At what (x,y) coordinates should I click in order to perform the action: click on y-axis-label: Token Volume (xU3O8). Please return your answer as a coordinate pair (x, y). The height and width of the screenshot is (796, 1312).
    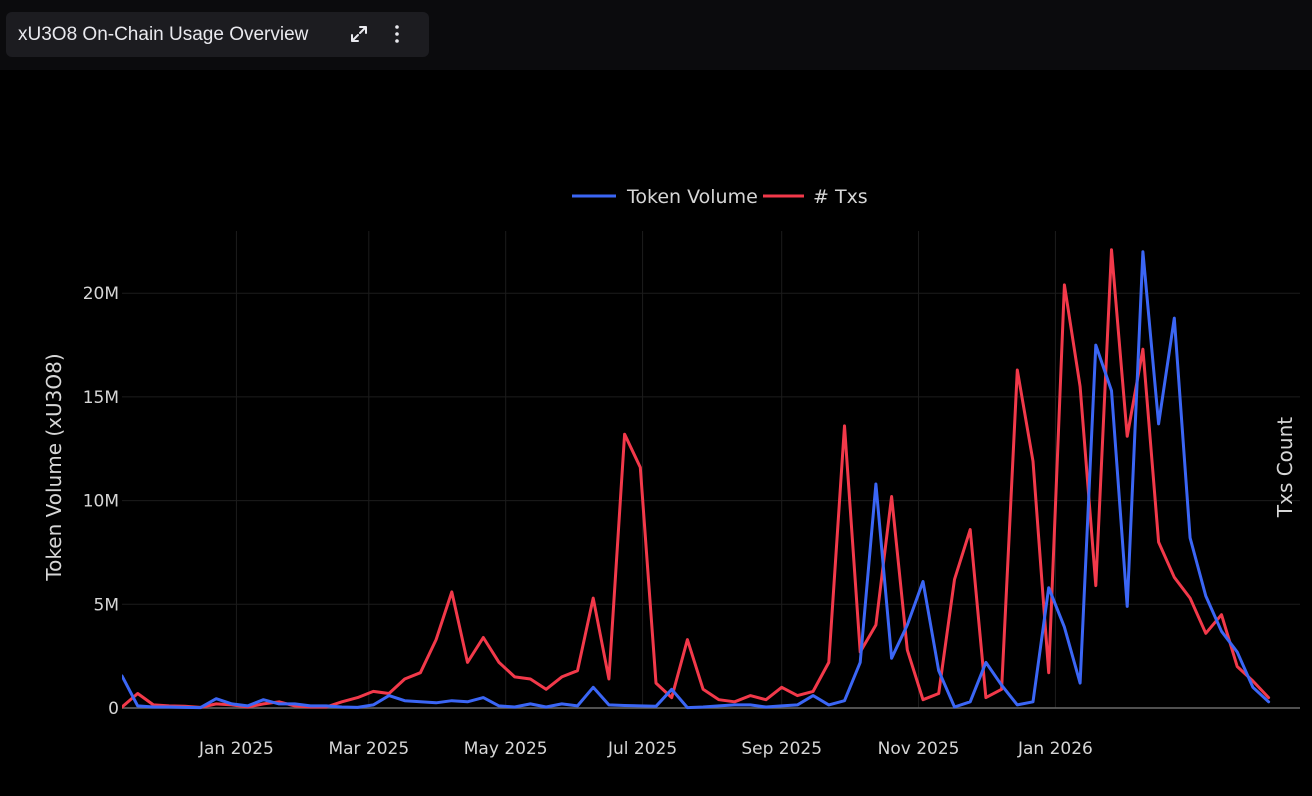
    Looking at the image, I should click on (54, 467).